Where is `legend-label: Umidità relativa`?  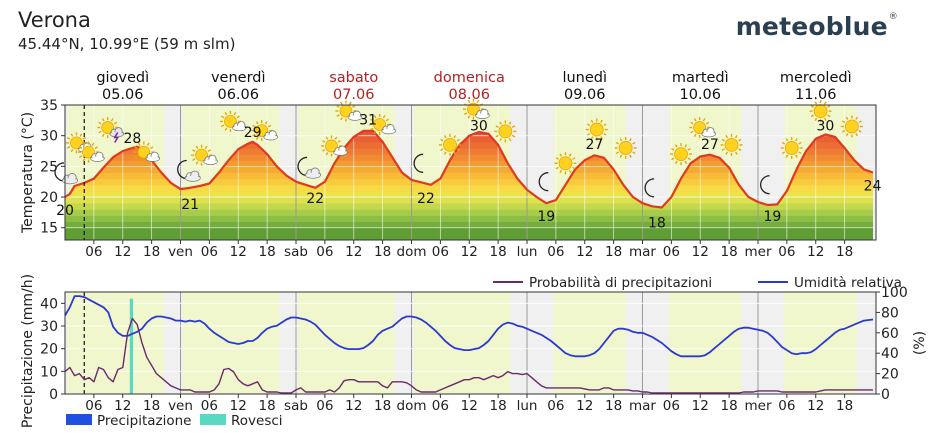 legend-label: Umidità relativa is located at coordinates (848, 283).